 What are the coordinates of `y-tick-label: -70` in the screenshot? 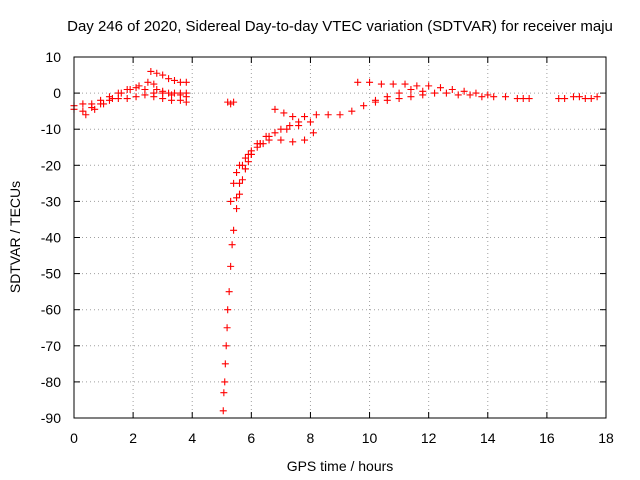 It's located at (51, 346).